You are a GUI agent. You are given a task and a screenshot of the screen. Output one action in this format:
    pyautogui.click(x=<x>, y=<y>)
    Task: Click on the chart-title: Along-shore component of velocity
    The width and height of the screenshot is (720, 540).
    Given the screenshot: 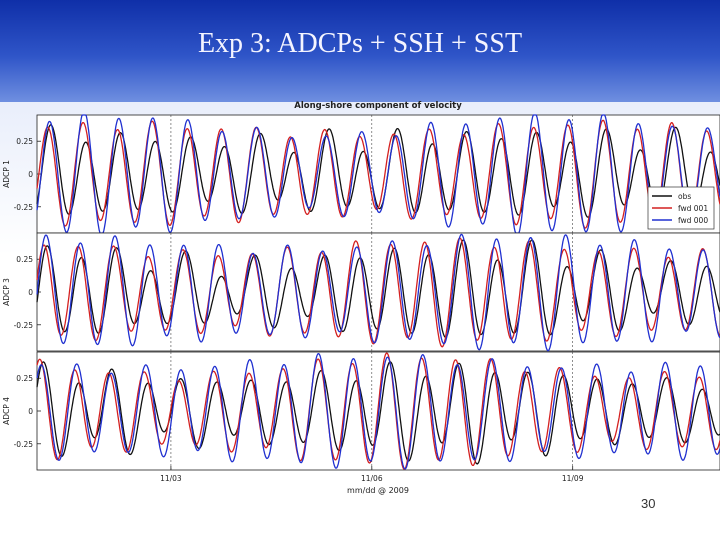 What is the action you would take?
    pyautogui.click(x=378, y=106)
    